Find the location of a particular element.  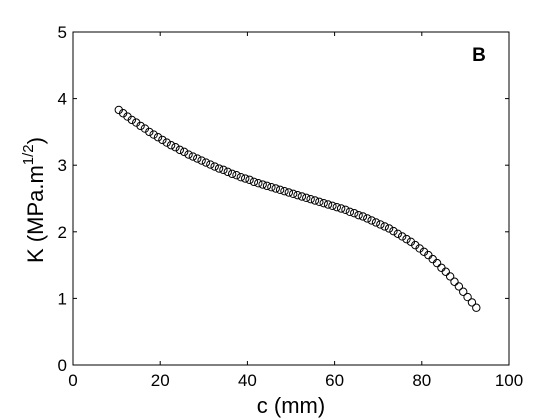

y-tick-label: 5 is located at coordinates (62, 32).